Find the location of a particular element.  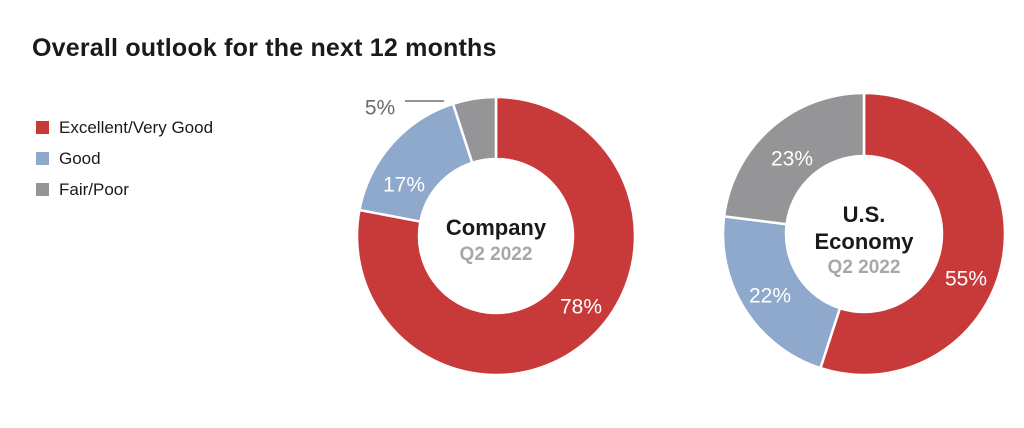

economy-slice-good is located at coordinates (781, 292).